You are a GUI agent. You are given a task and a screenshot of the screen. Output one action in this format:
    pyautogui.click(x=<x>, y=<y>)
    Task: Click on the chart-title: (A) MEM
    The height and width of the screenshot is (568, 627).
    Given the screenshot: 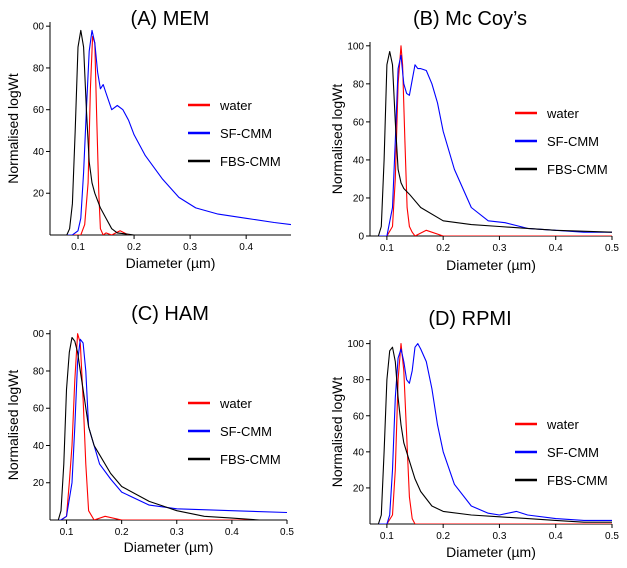 What is the action you would take?
    pyautogui.click(x=170, y=19)
    